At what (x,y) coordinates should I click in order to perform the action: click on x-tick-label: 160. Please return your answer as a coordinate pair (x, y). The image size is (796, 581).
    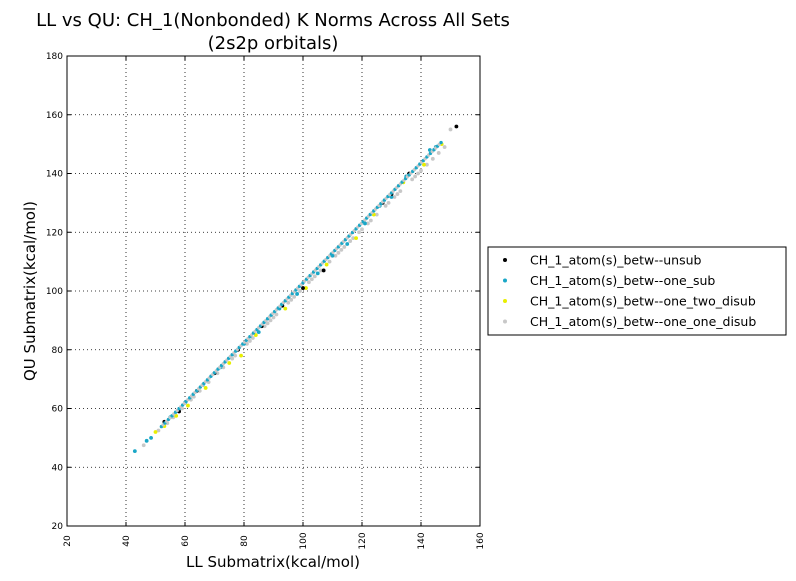
    Looking at the image, I should click on (481, 540).